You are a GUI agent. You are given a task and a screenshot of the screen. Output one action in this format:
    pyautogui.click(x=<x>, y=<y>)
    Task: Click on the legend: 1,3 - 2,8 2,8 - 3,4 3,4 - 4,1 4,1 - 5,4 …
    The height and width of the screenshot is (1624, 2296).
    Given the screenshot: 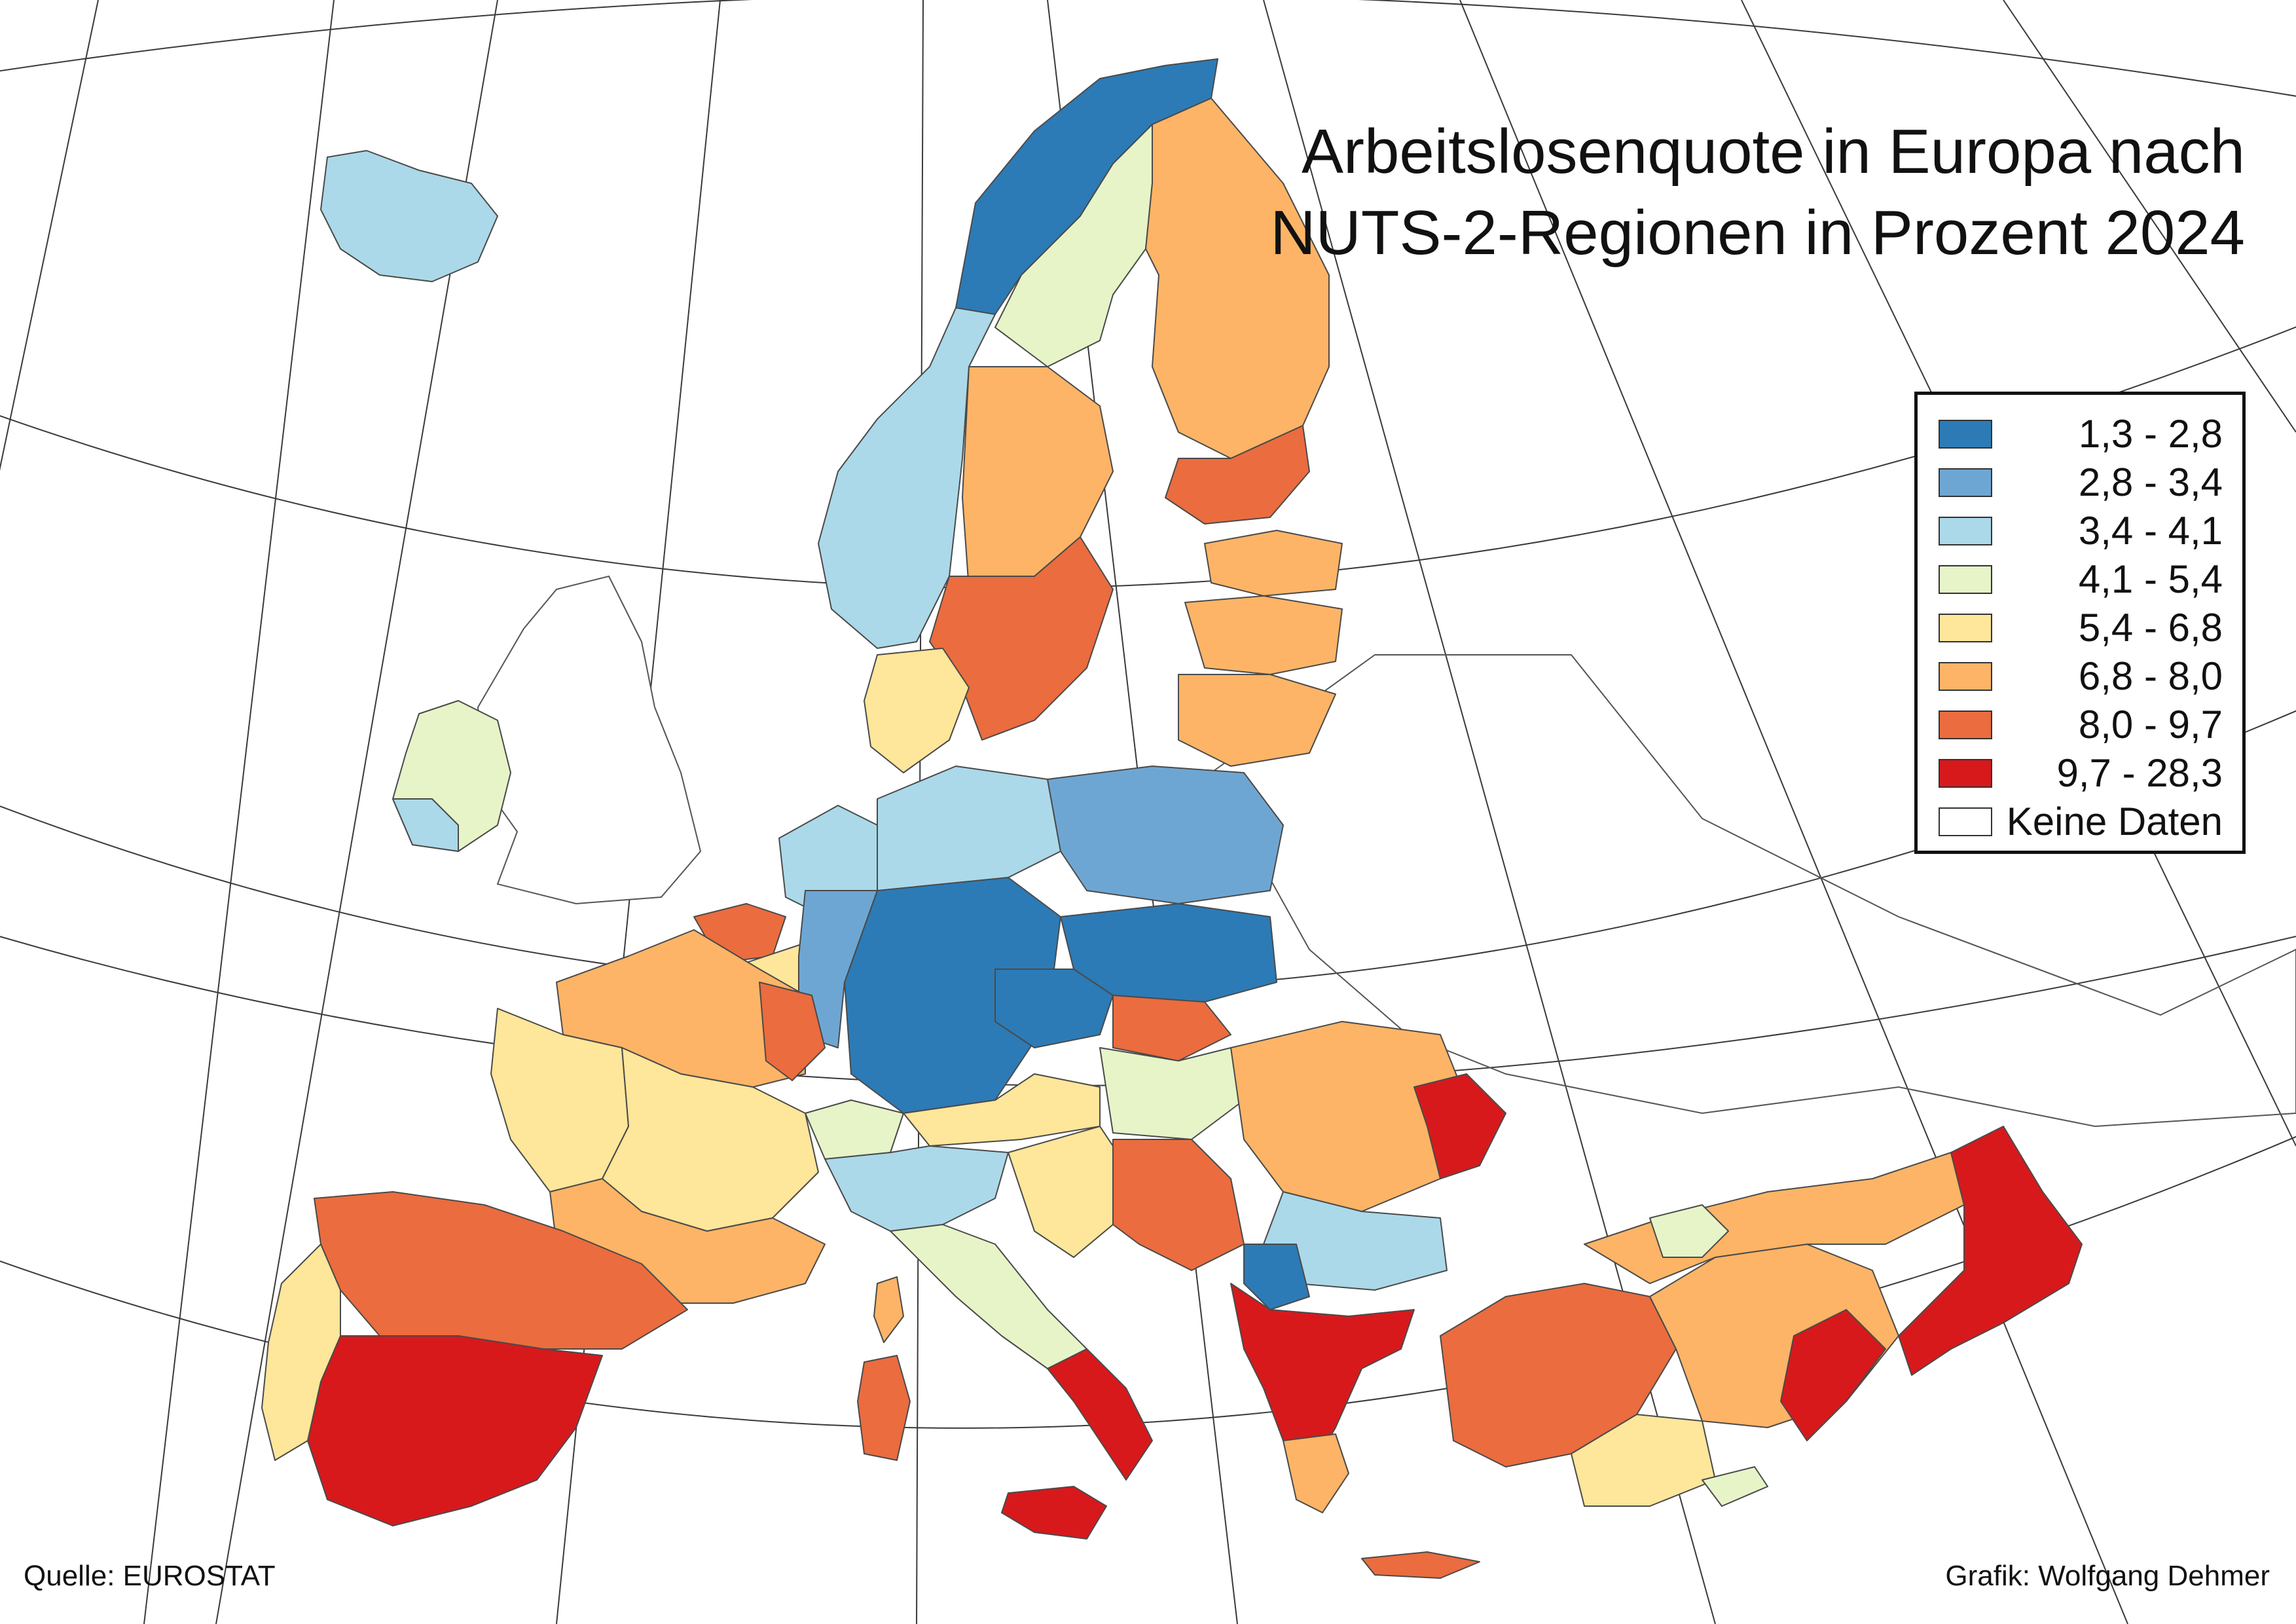 What is the action you would take?
    pyautogui.click(x=2080, y=623)
    